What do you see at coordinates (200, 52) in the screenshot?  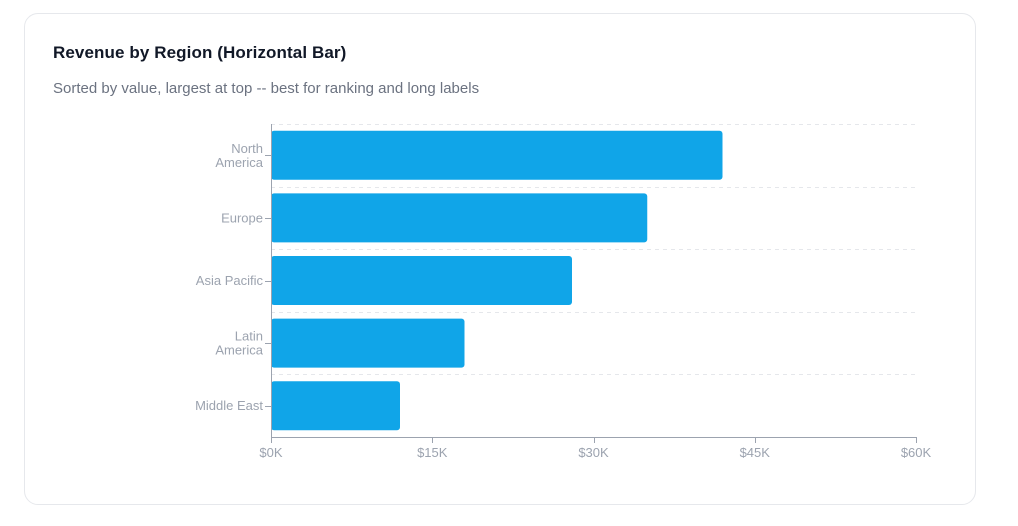 I see `chart-title: Revenue by Region (Horizontal Bar)` at bounding box center [200, 52].